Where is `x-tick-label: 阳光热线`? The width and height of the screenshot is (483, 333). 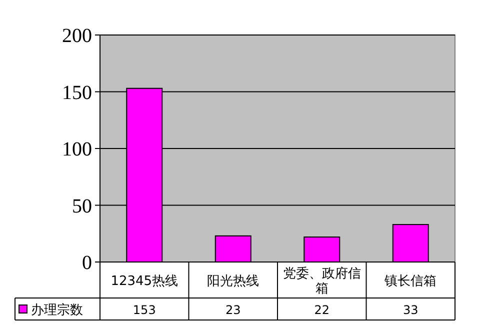 x-tick-label: 阳光热线 is located at coordinates (233, 281).